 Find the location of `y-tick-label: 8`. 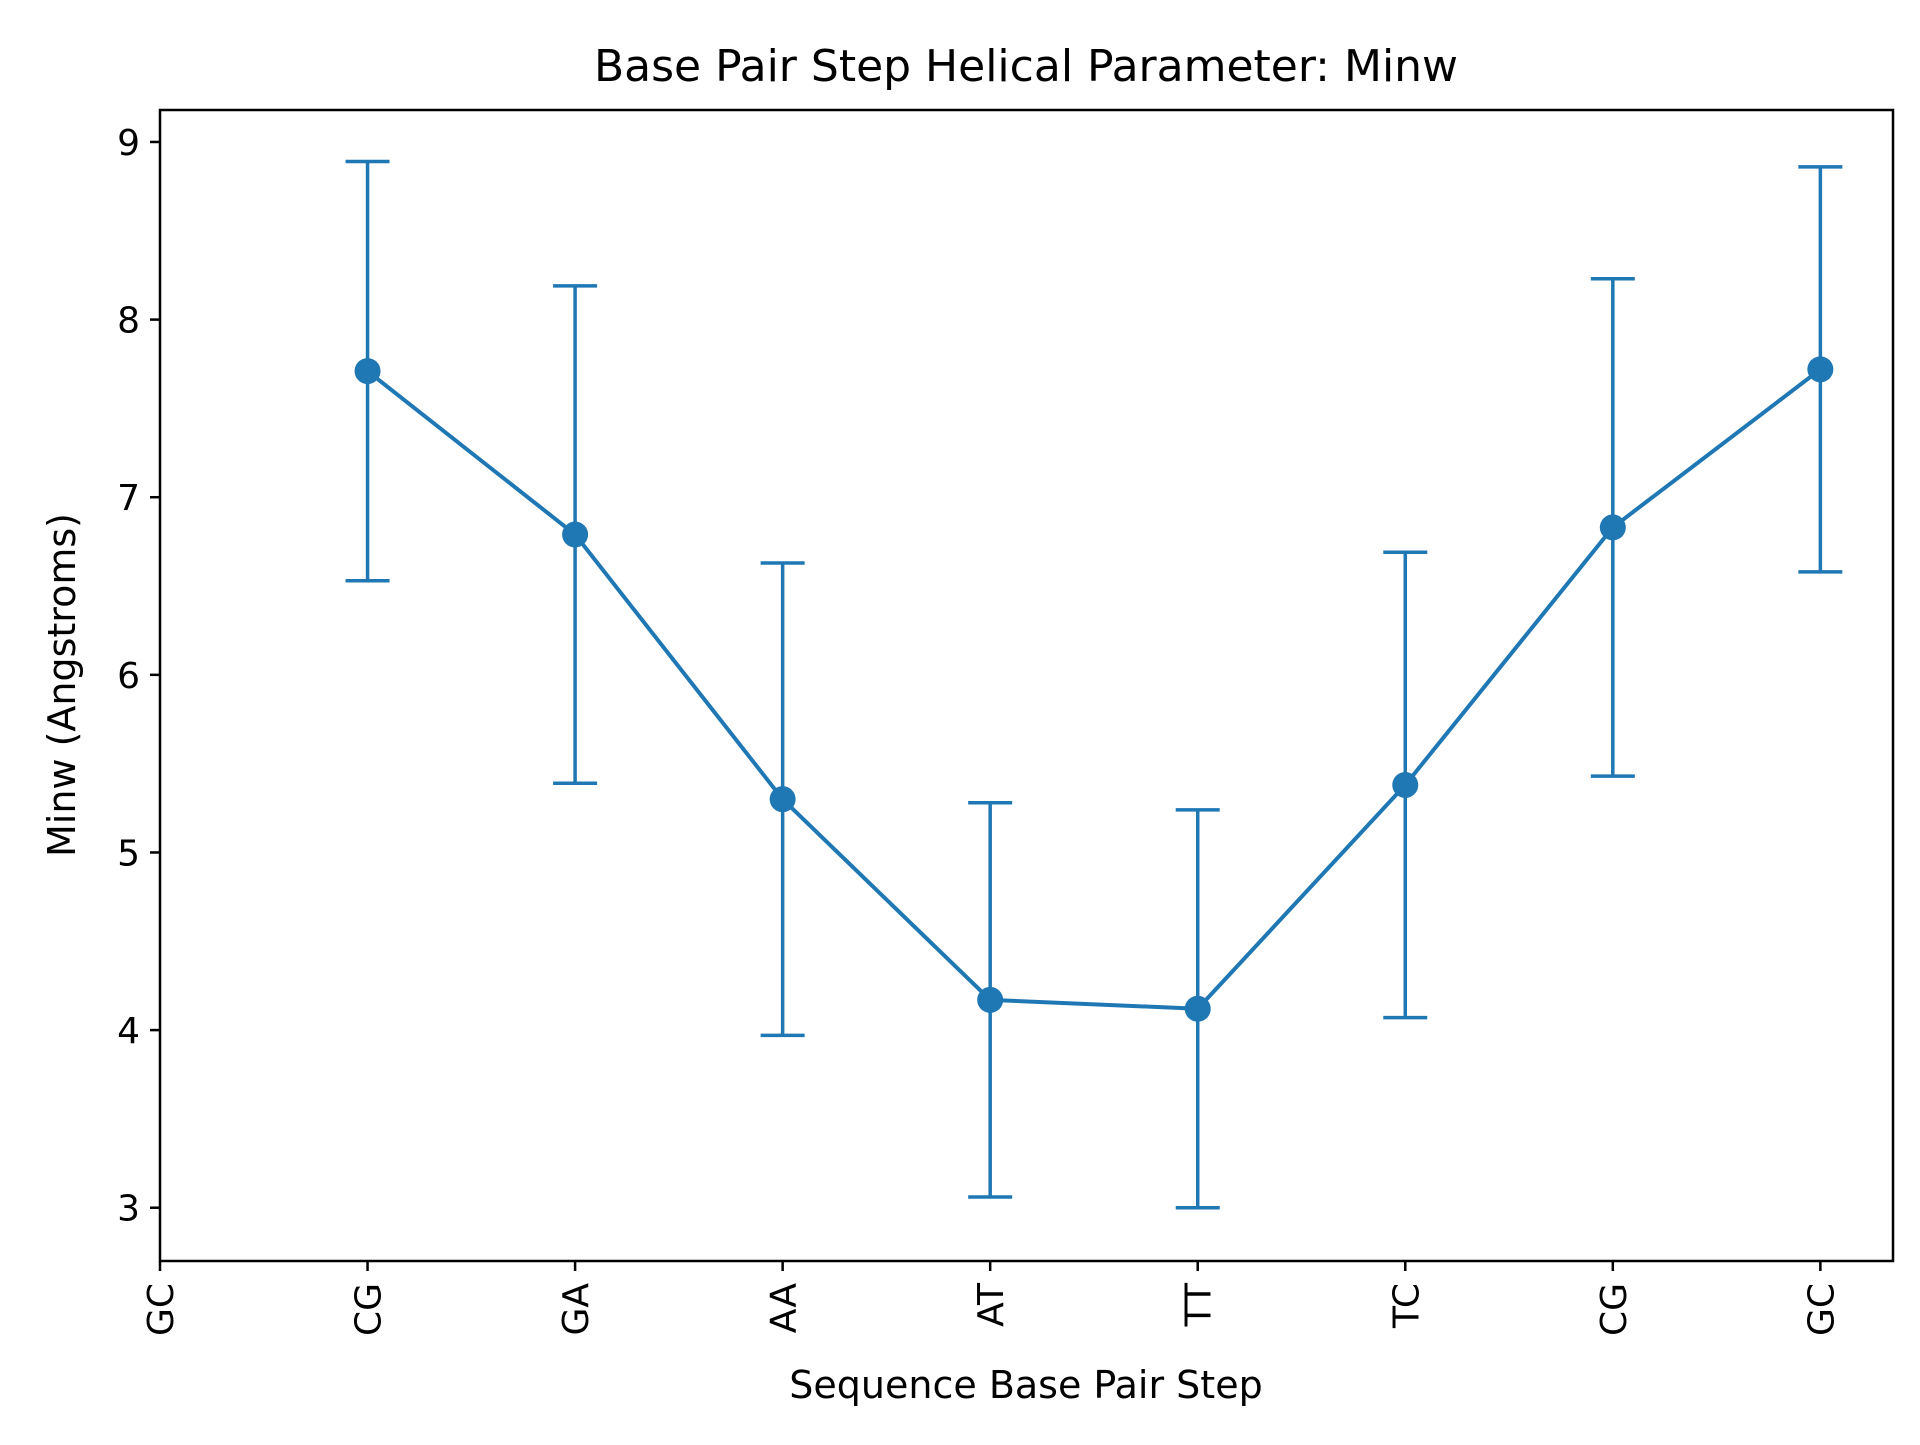

y-tick-label: 8 is located at coordinates (128, 321).